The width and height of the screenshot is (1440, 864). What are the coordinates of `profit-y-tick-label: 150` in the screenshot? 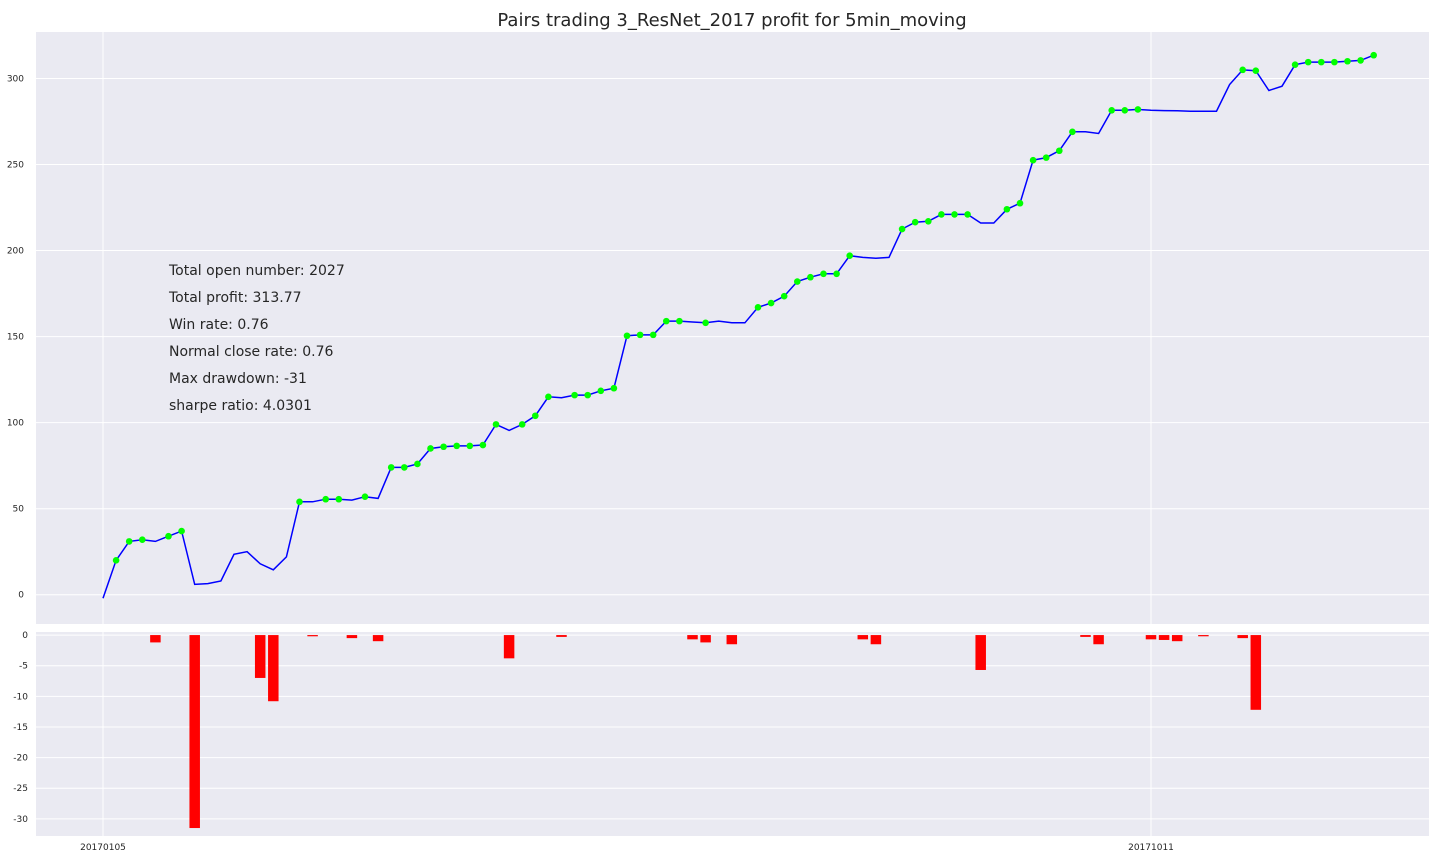 It's located at (15, 338).